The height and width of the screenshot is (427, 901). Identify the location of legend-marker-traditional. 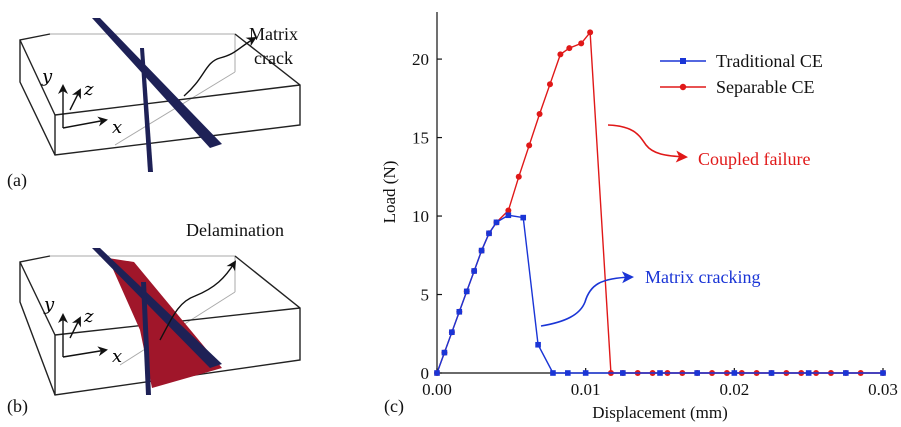
(683, 61).